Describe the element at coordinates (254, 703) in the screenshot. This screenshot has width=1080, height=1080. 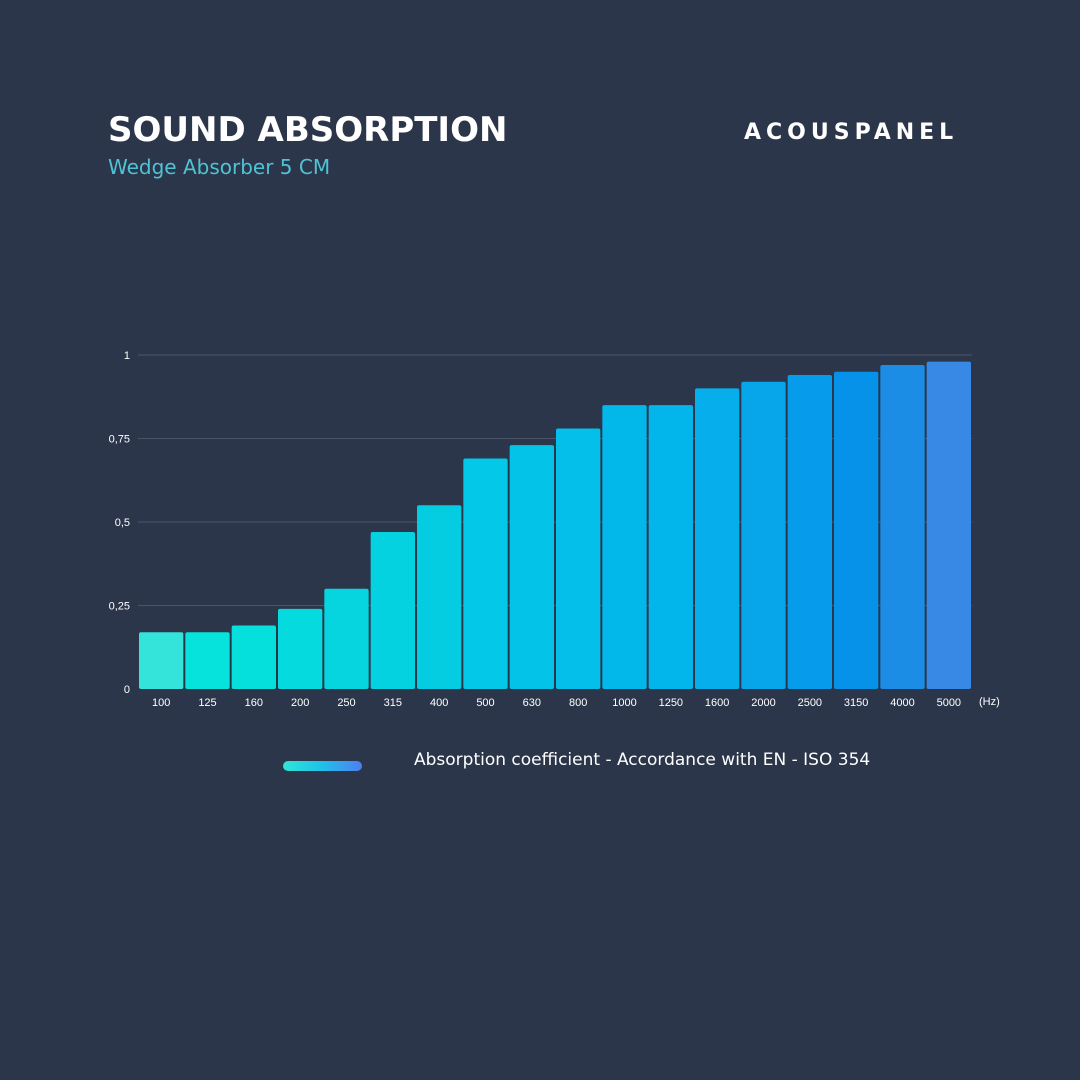
I see `x-tick-label: 160` at that location.